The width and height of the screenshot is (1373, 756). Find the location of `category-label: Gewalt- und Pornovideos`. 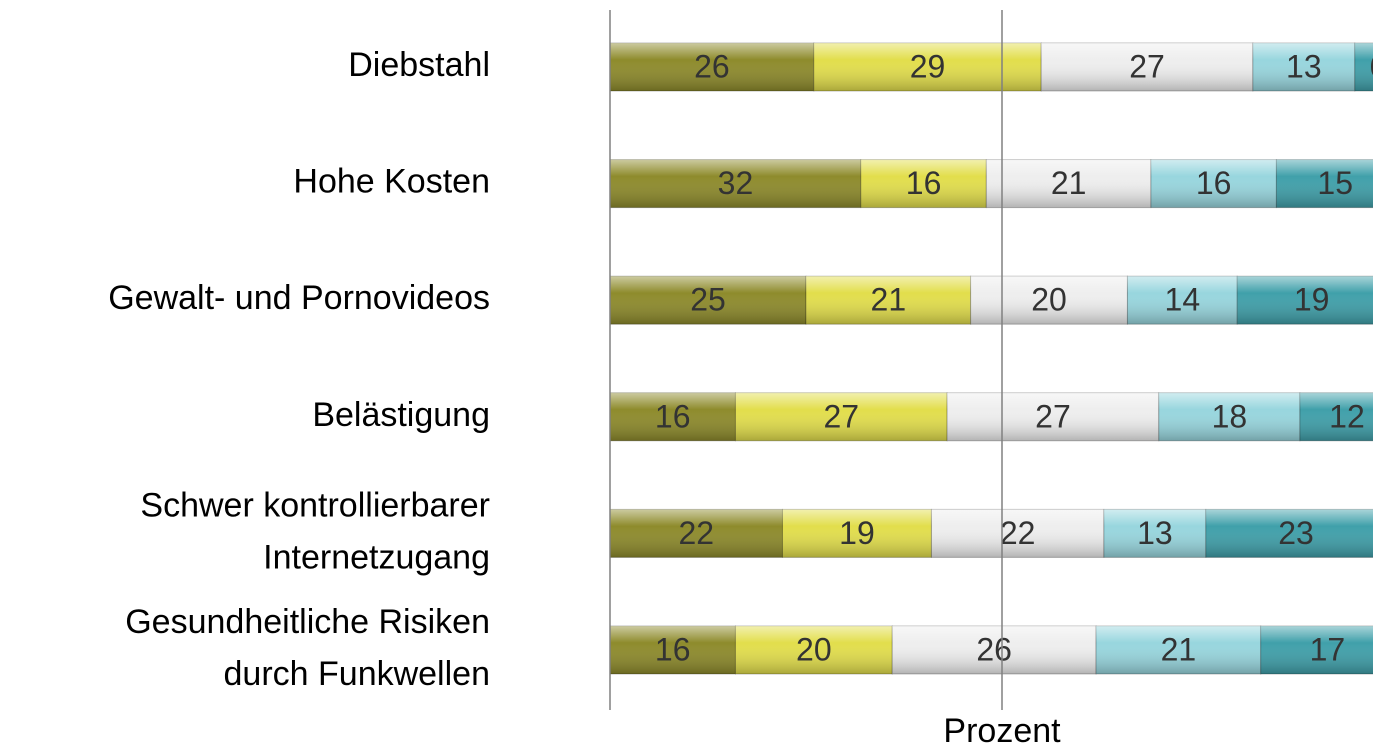

category-label: Gewalt- und Pornovideos is located at coordinates (299, 298).